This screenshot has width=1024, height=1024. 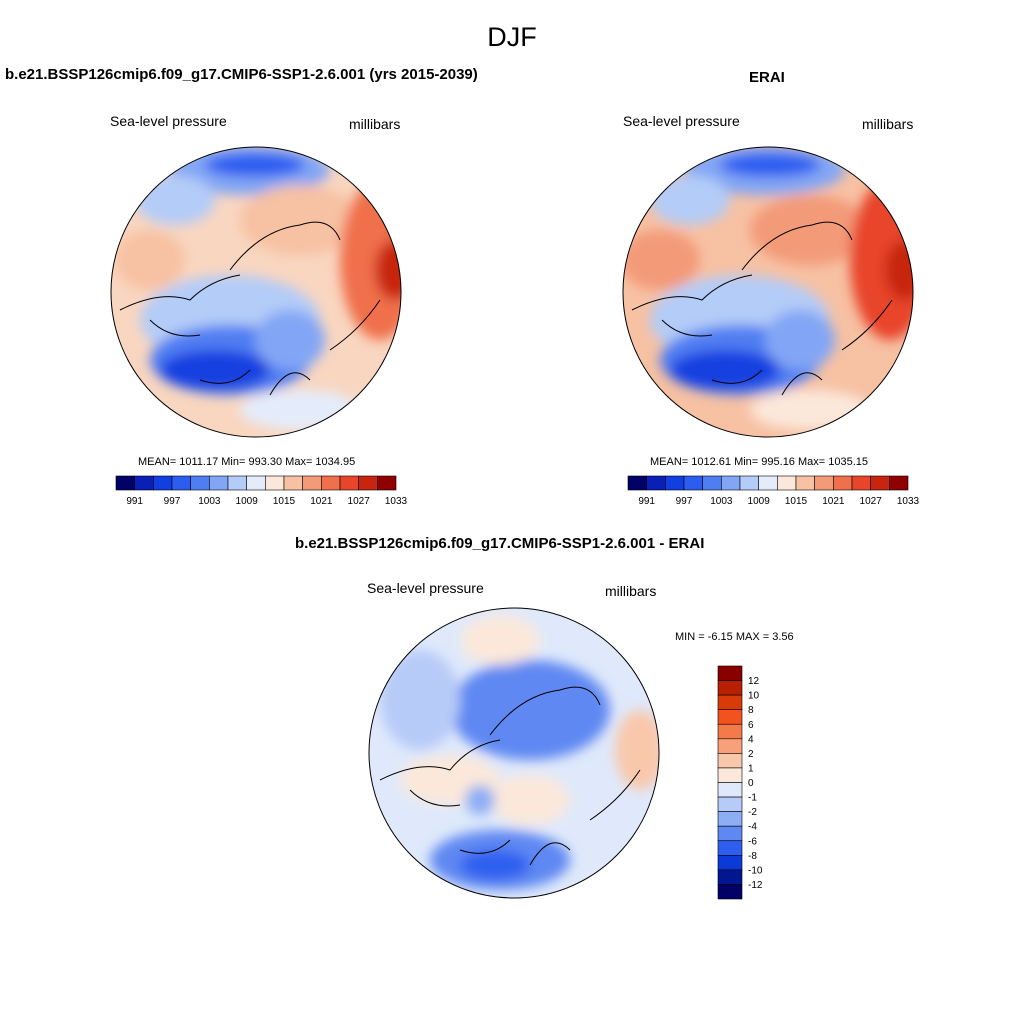 What do you see at coordinates (888, 124) in the screenshot?
I see `panel2-units-label: millibars` at bounding box center [888, 124].